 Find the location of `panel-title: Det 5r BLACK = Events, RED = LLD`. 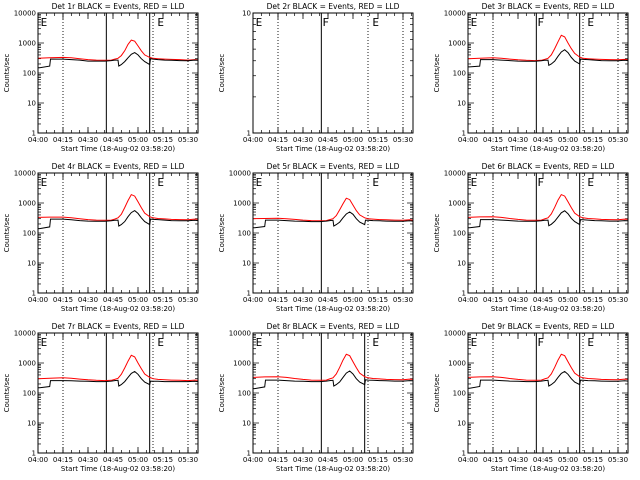

panel-title: Det 5r BLACK = Events, RED = LLD is located at coordinates (333, 166).